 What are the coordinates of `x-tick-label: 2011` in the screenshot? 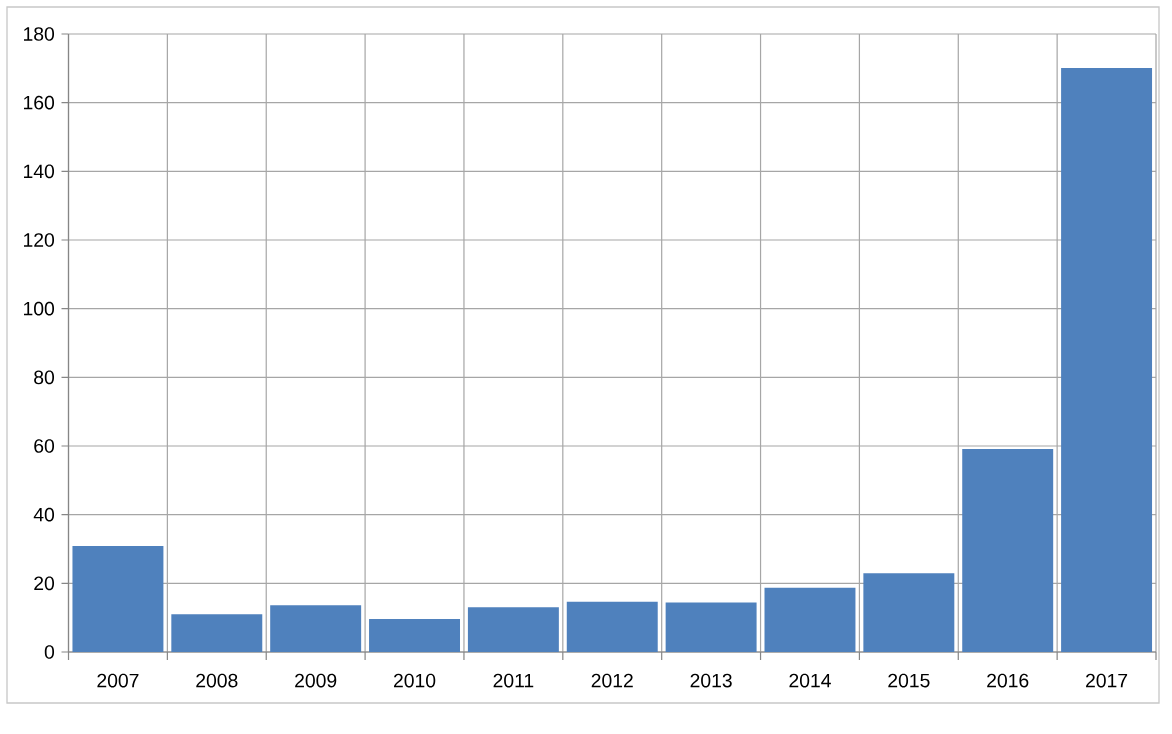 It's located at (513, 680).